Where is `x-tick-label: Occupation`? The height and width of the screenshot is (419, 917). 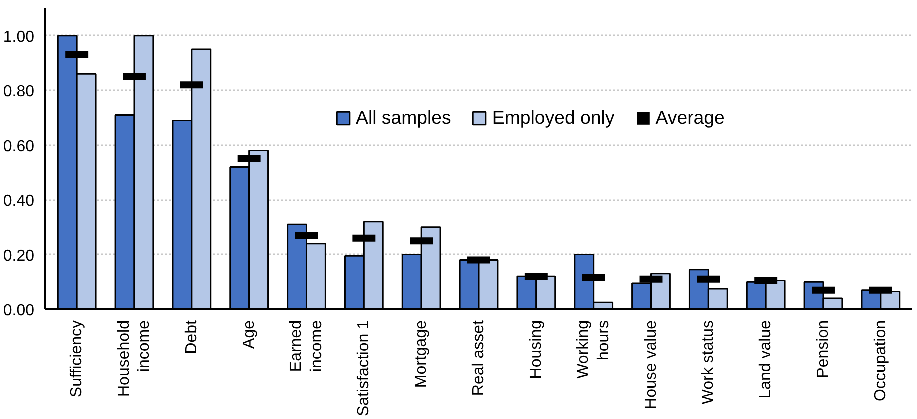 x-tick-label: Occupation is located at coordinates (881, 361).